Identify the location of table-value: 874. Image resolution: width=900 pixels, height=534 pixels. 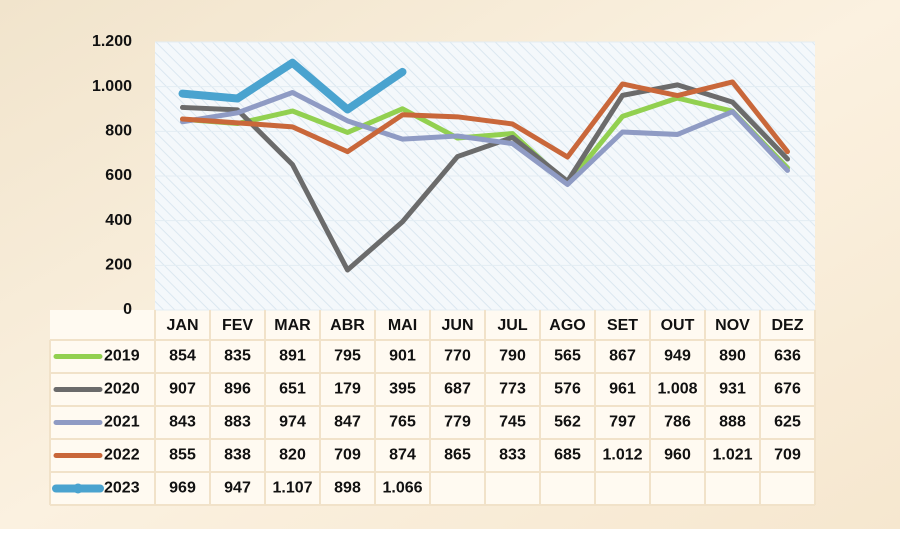
(402, 455).